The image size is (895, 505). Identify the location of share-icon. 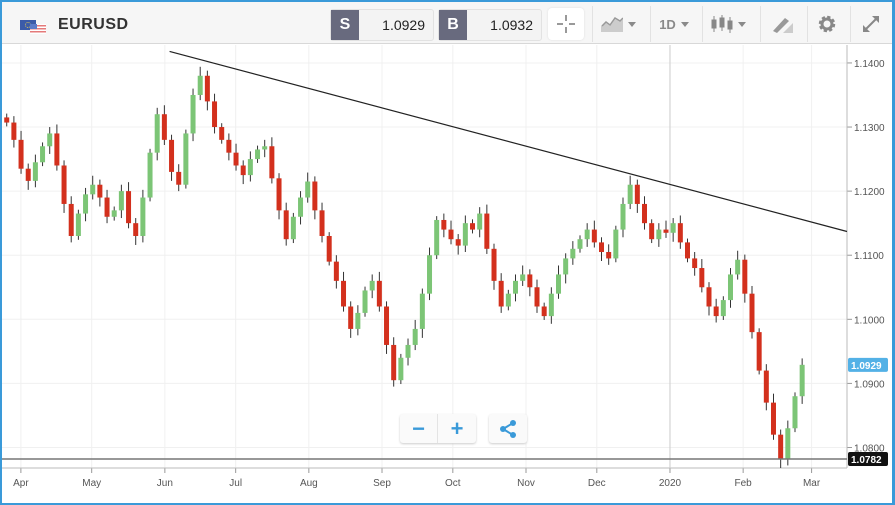
(508, 428).